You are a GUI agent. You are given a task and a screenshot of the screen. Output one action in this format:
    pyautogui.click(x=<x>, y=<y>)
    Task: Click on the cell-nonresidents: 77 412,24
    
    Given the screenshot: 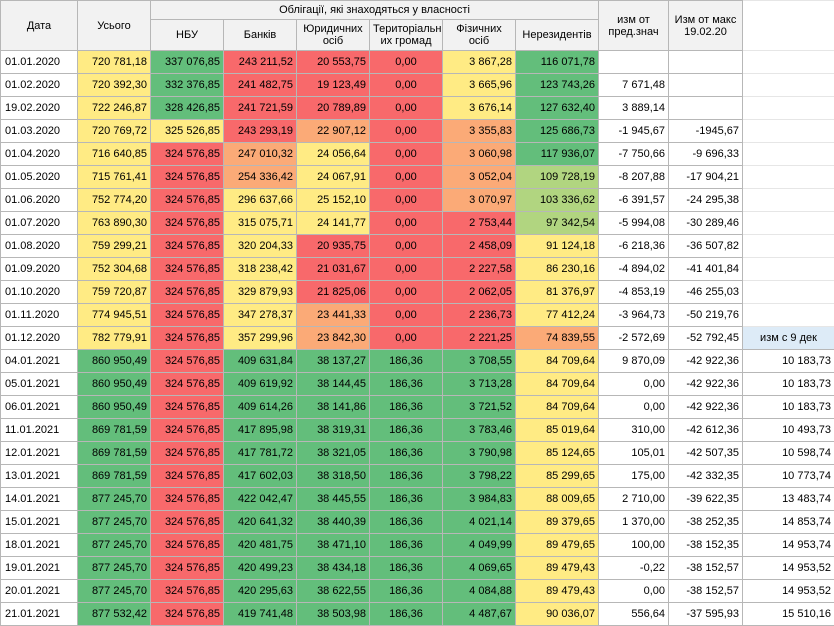 What is the action you would take?
    pyautogui.click(x=557, y=315)
    